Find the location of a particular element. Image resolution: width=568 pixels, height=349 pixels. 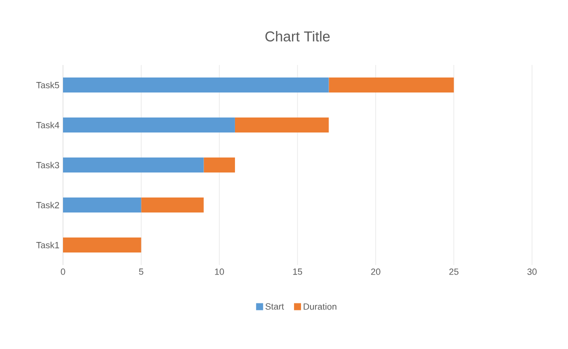

y-tick-label: Task3 is located at coordinates (48, 165).